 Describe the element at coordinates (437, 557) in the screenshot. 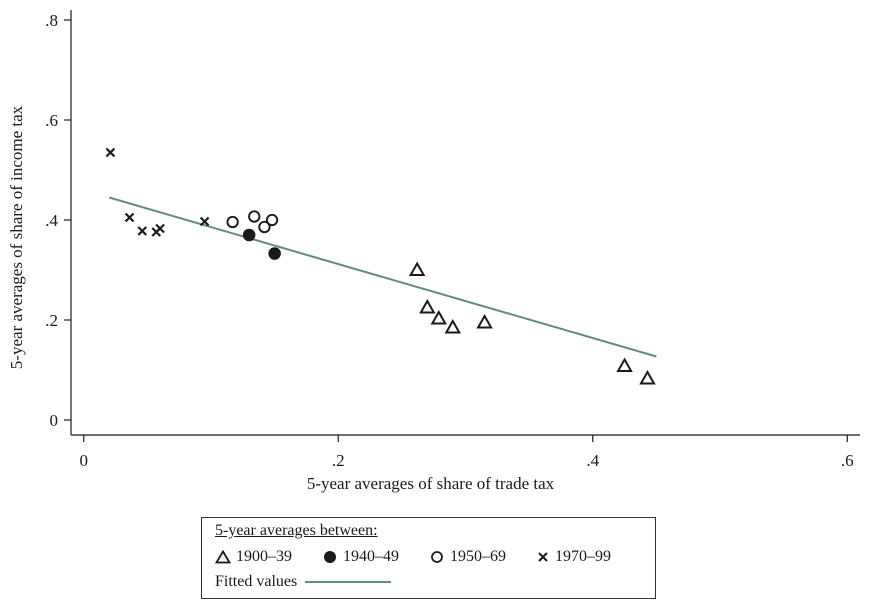

I see `hollow-circle-marker-icon` at that location.